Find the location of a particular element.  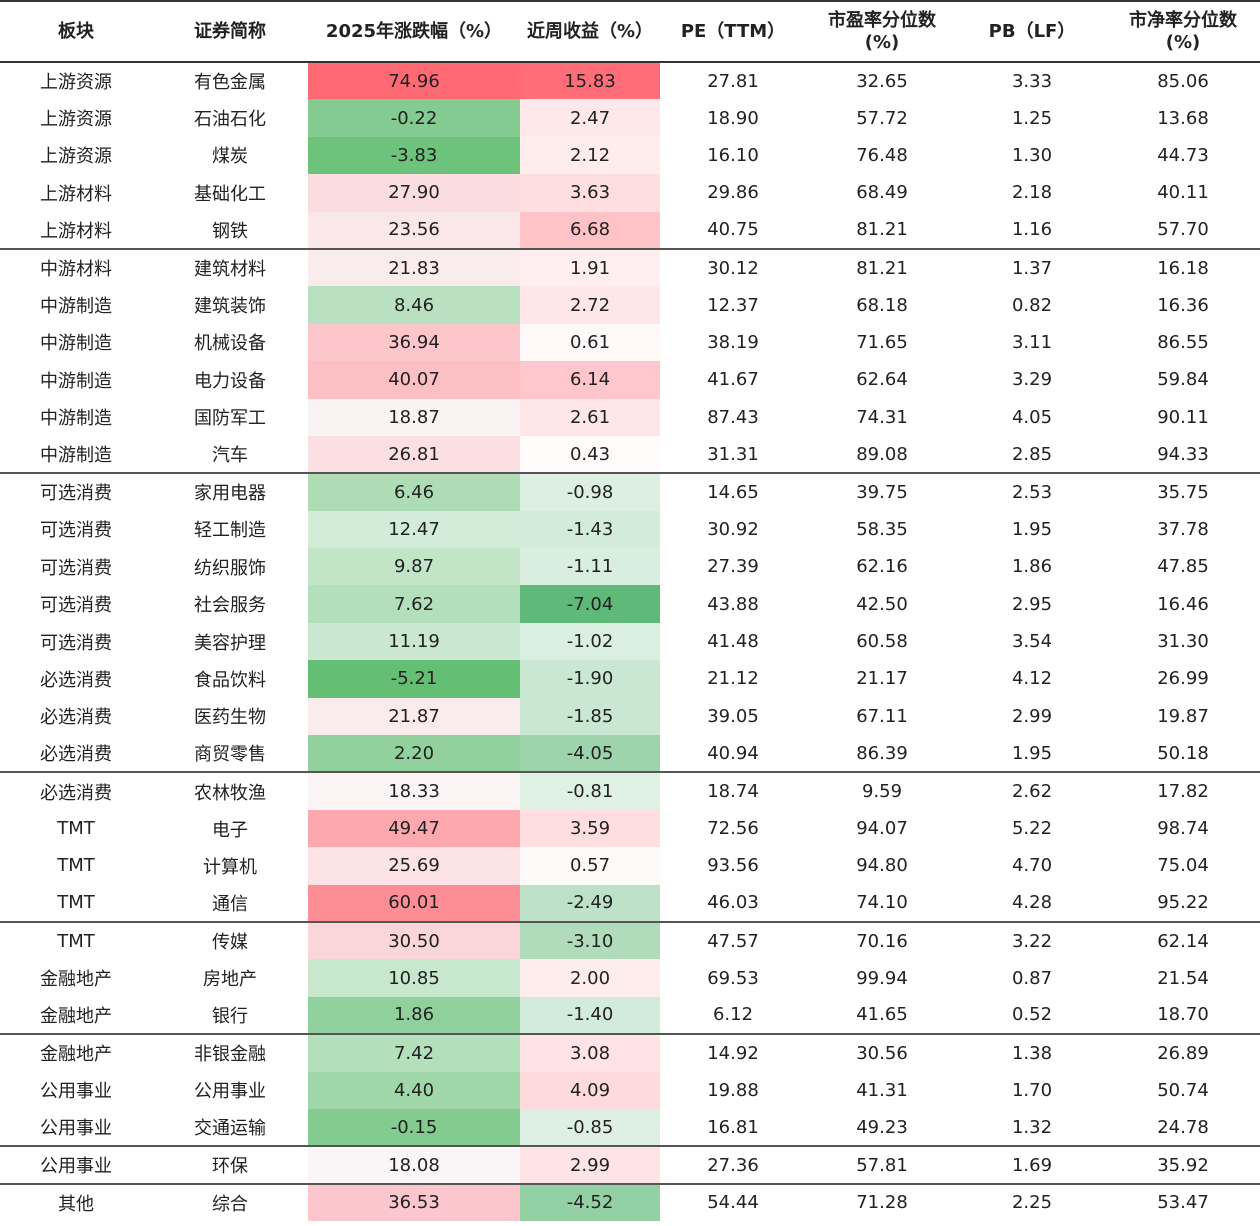

table-cell: 1.95 is located at coordinates (1032, 754).